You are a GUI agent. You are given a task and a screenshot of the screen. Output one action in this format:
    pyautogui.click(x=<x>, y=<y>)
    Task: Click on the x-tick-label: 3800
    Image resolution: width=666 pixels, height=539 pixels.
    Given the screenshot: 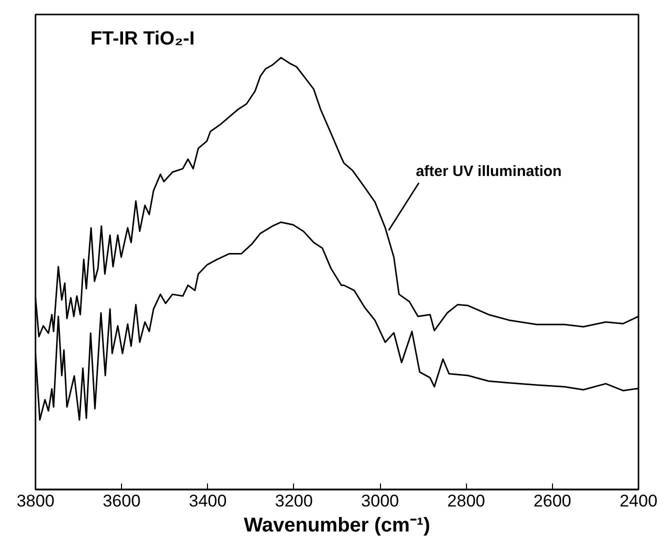 What is the action you would take?
    pyautogui.click(x=35, y=501)
    